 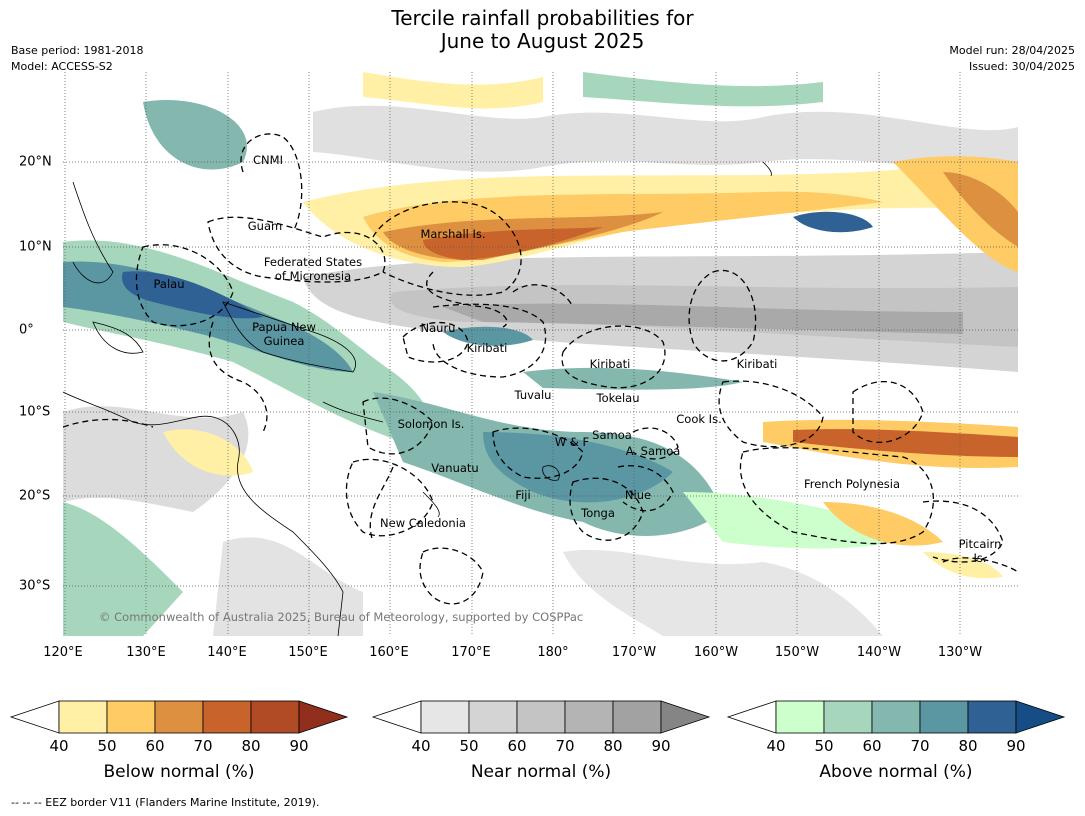 I want to click on lon-label: 130°E, so click(x=146, y=652).